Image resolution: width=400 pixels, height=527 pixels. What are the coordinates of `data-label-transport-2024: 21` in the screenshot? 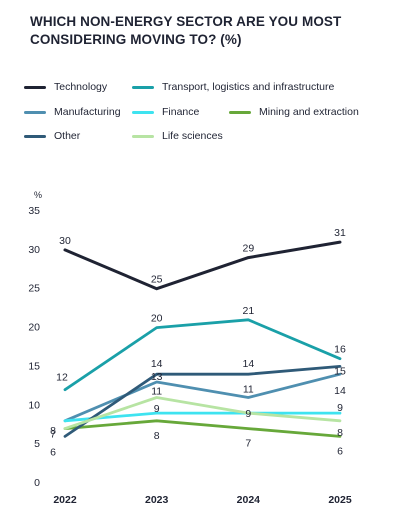 It's located at (248, 311).